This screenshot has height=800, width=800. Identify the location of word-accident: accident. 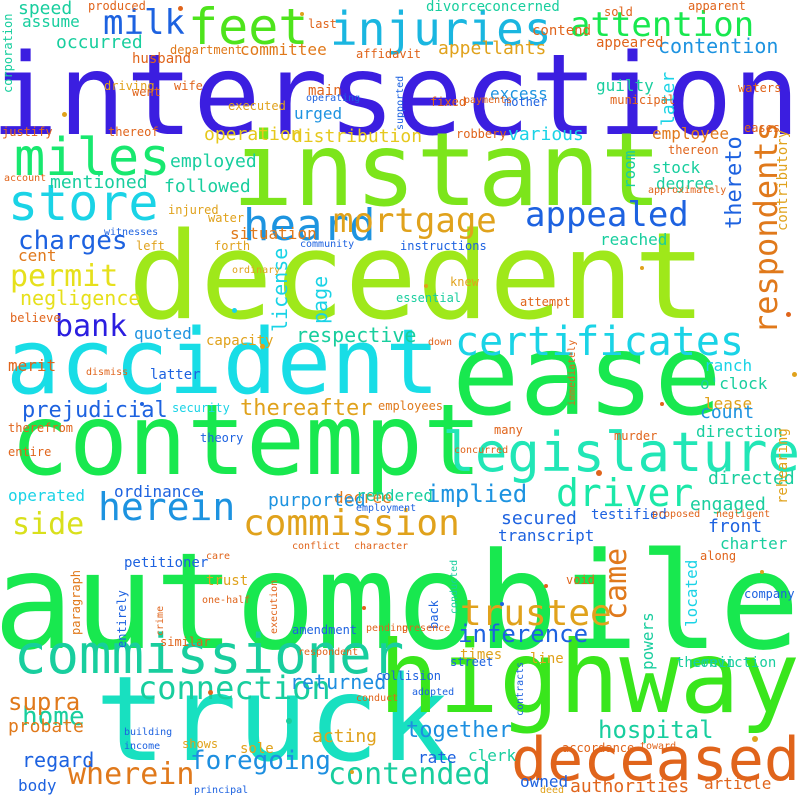
(223, 362).